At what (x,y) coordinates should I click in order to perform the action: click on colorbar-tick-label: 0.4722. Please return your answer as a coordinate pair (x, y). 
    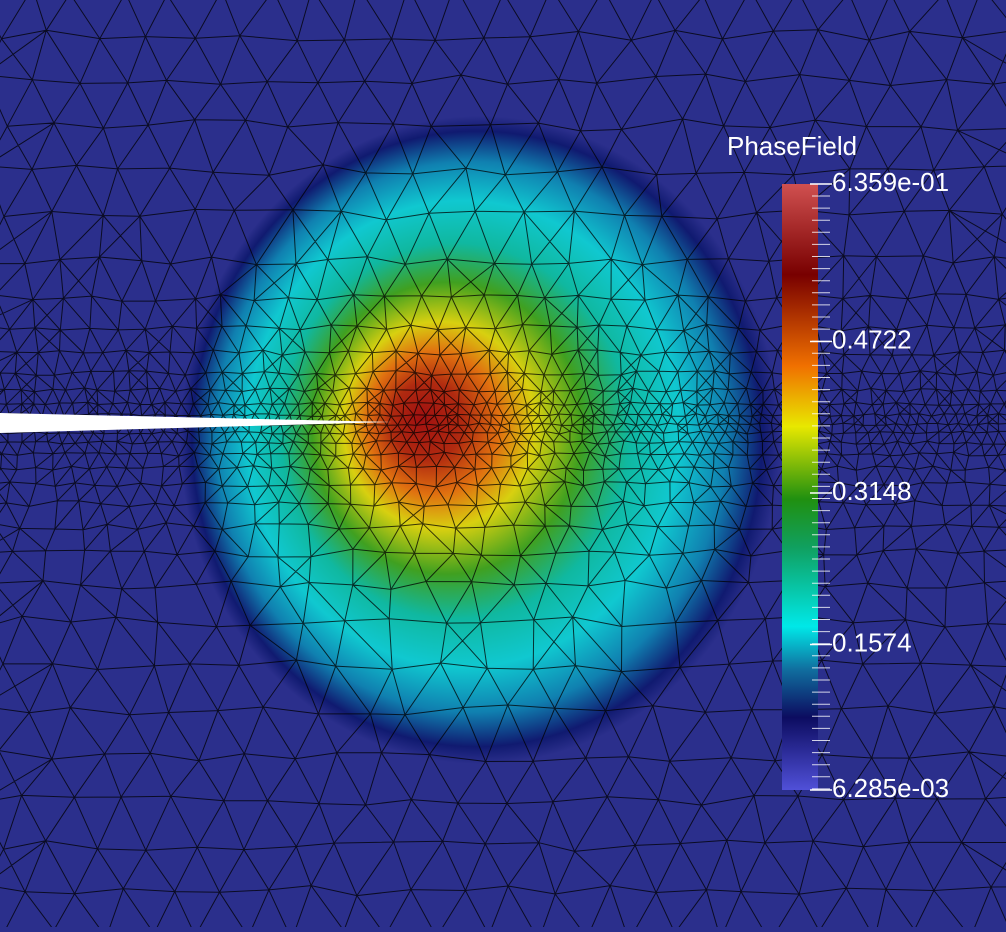
    Looking at the image, I should click on (872, 339).